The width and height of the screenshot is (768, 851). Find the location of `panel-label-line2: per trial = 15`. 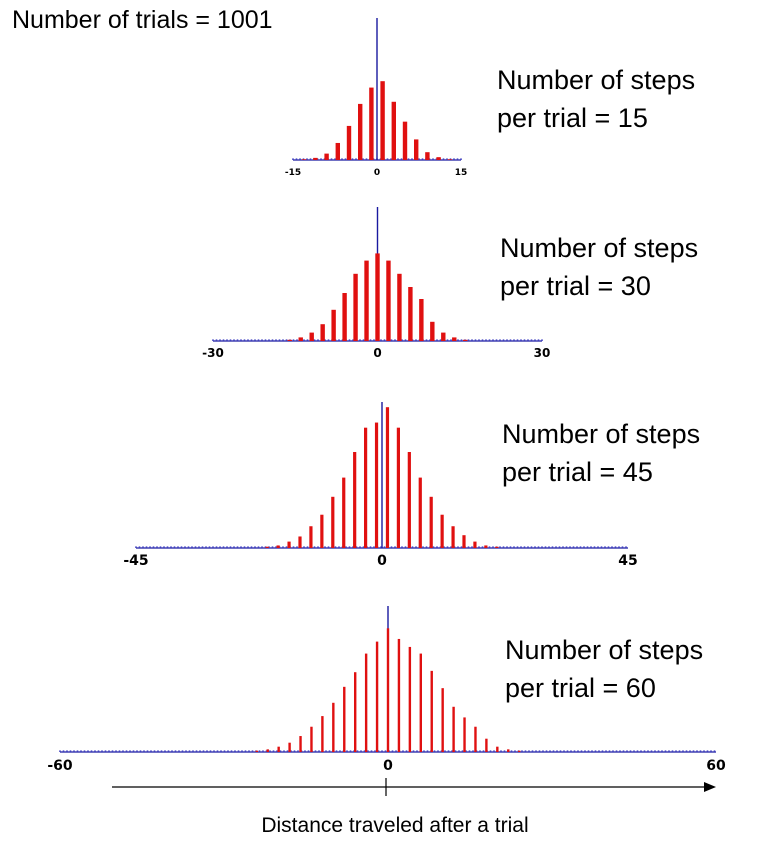

panel-label-line2: per trial = 15 is located at coordinates (572, 118).